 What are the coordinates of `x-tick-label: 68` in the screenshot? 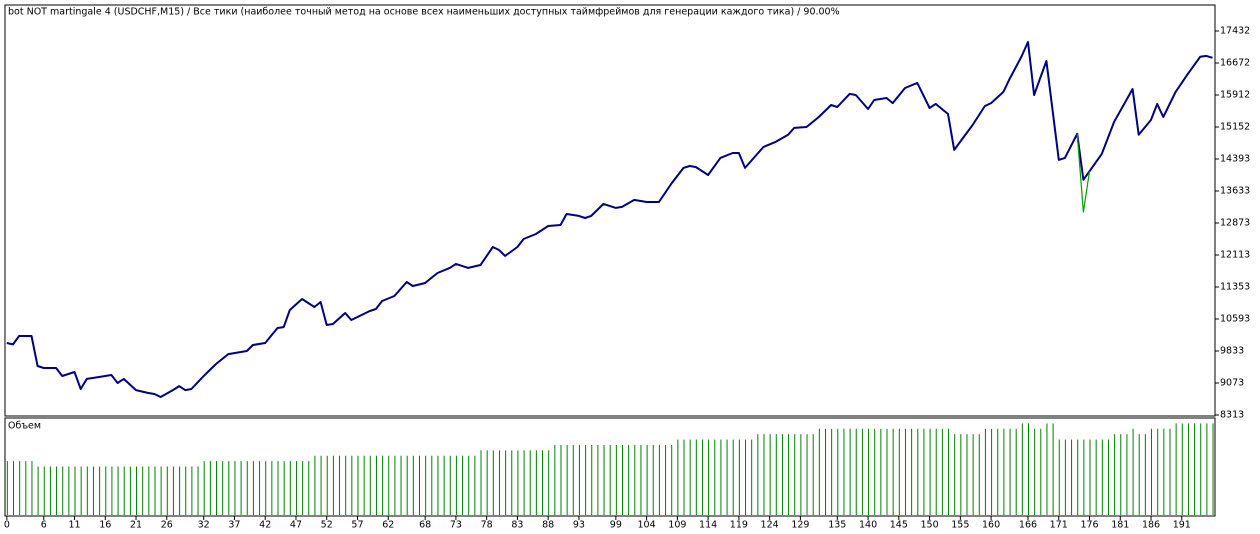 It's located at (425, 525).